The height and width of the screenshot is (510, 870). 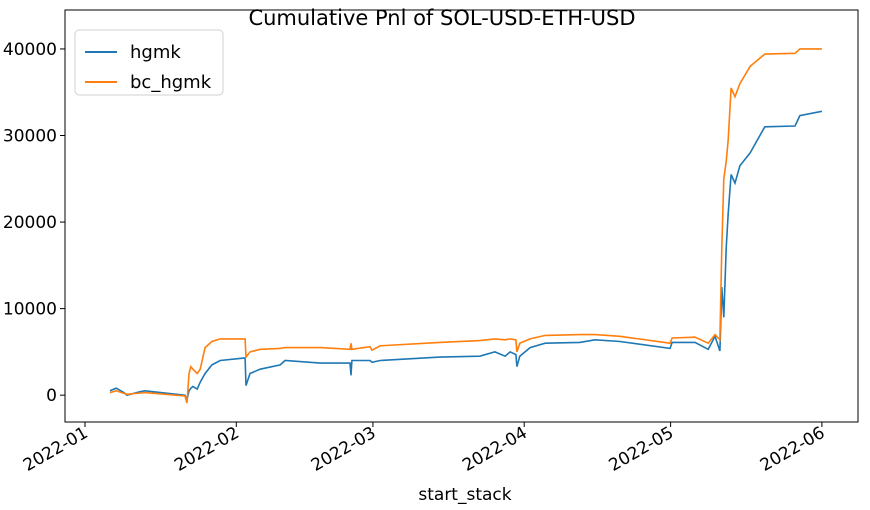 What do you see at coordinates (30, 223) in the screenshot?
I see `y-tick-label: 20000` at bounding box center [30, 223].